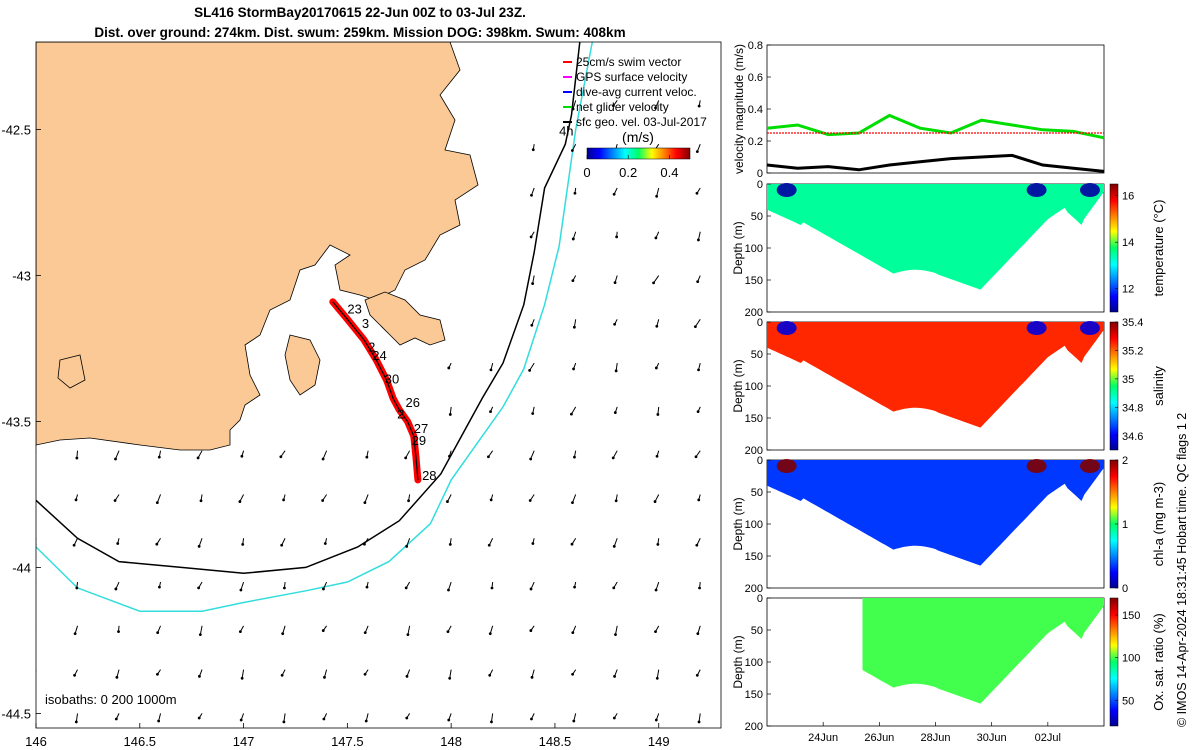 This screenshot has height=750, width=1200. What do you see at coordinates (419, 440) in the screenshot?
I see `track-day-label: 29` at bounding box center [419, 440].